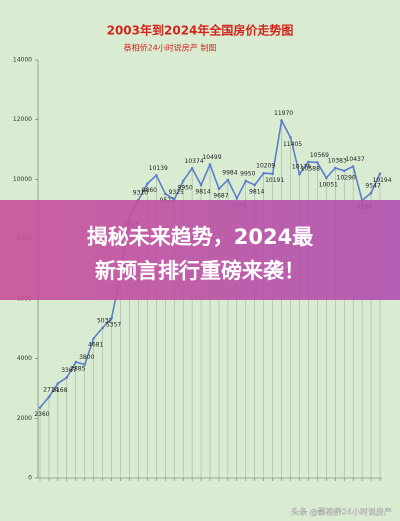  What do you see at coordinates (24, 418) in the screenshot?
I see `y-tick-label: 2000` at bounding box center [24, 418].